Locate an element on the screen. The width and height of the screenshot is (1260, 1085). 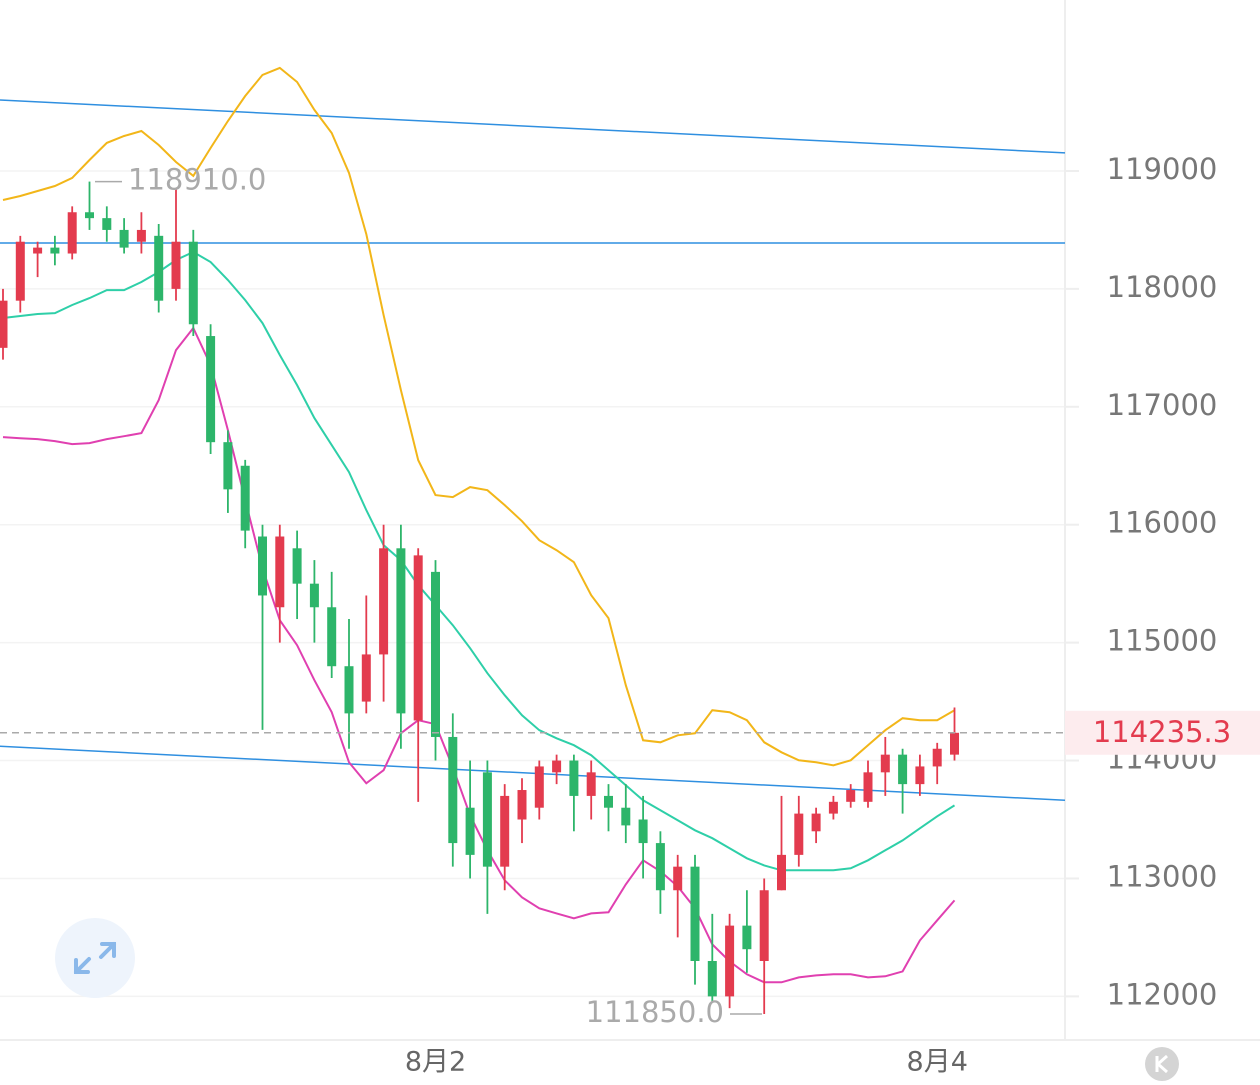
y-tick-label: 116000 is located at coordinates (1162, 523).